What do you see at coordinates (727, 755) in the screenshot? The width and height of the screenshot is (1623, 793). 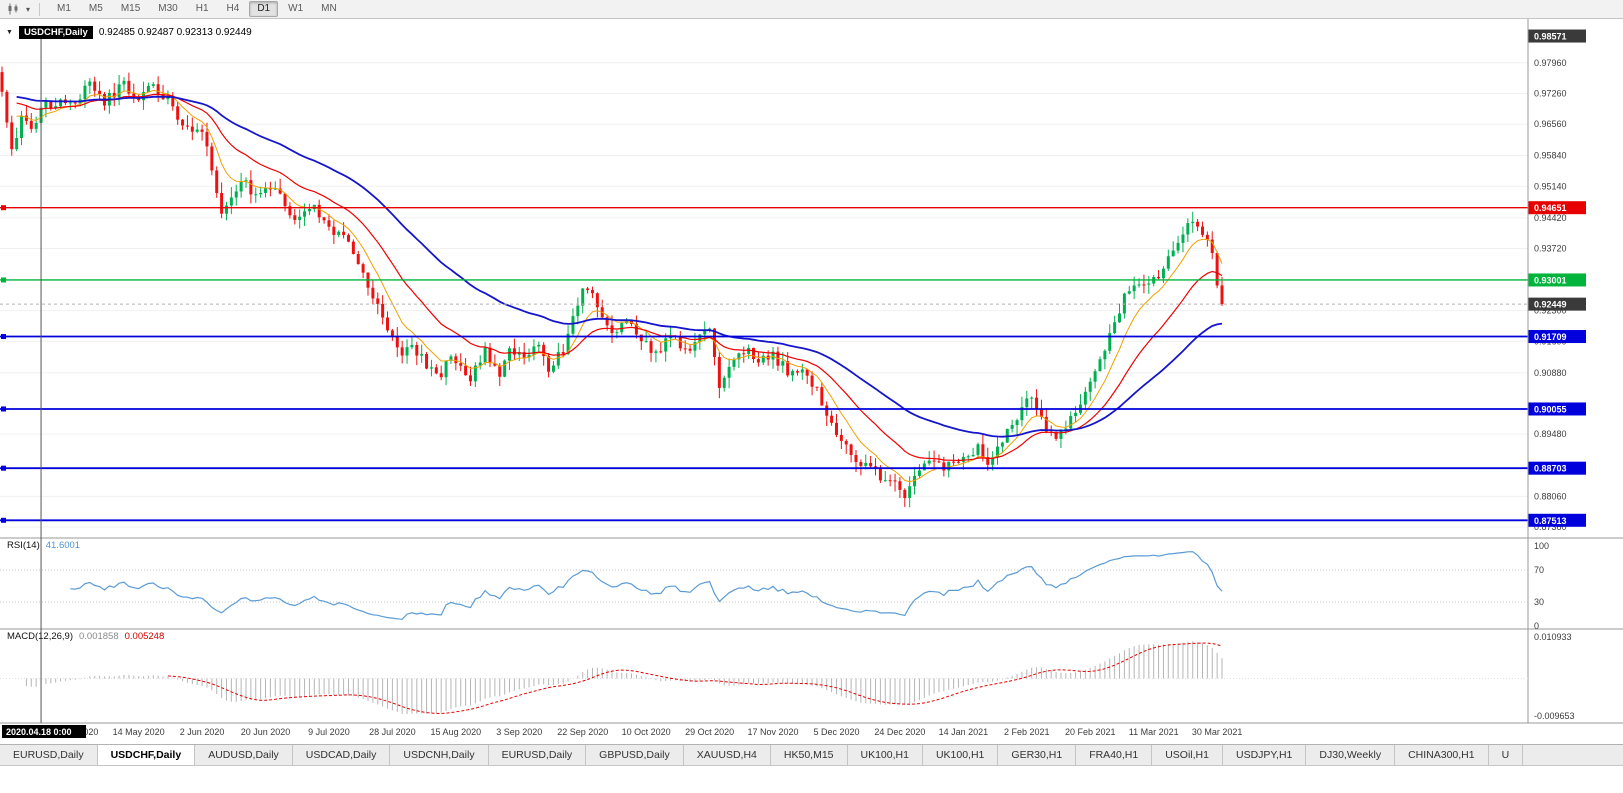 I see `chart-tab: XAUUSD,H4` at bounding box center [727, 755].